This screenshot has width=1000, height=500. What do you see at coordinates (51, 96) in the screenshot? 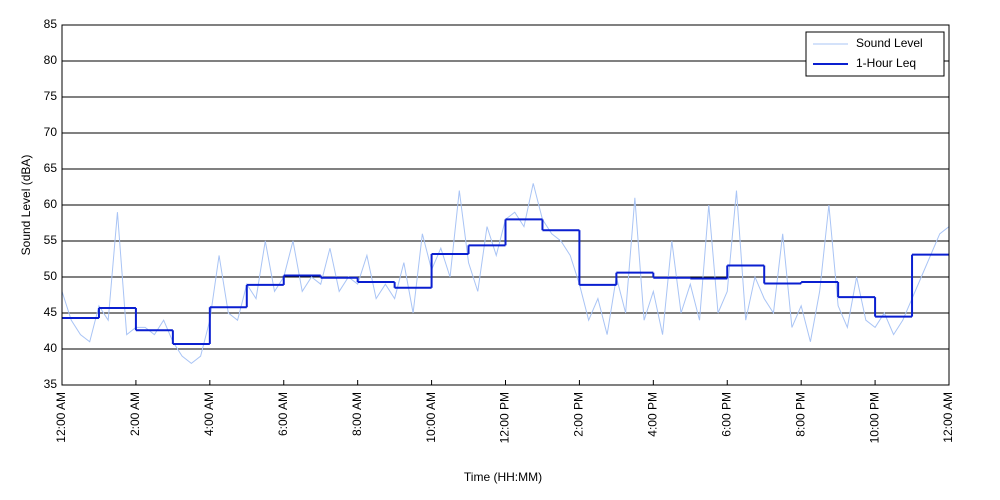
I see `y-tick-label: 75` at bounding box center [51, 96].